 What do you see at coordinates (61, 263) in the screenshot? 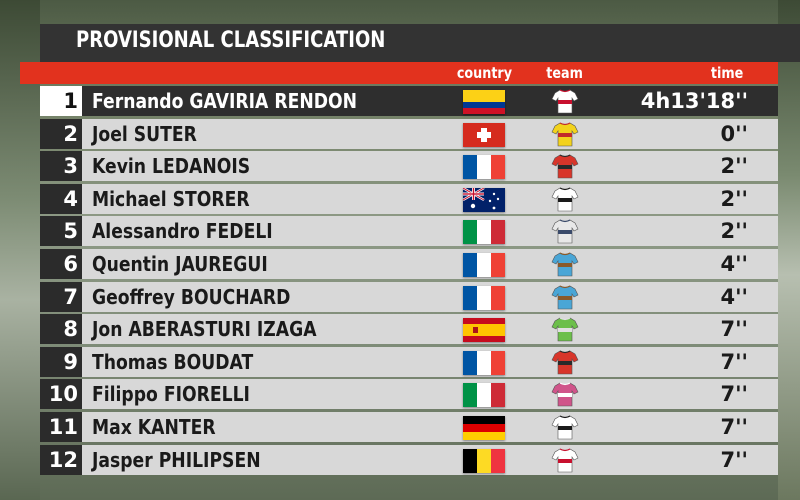
I see `rider-position: 6` at bounding box center [61, 263].